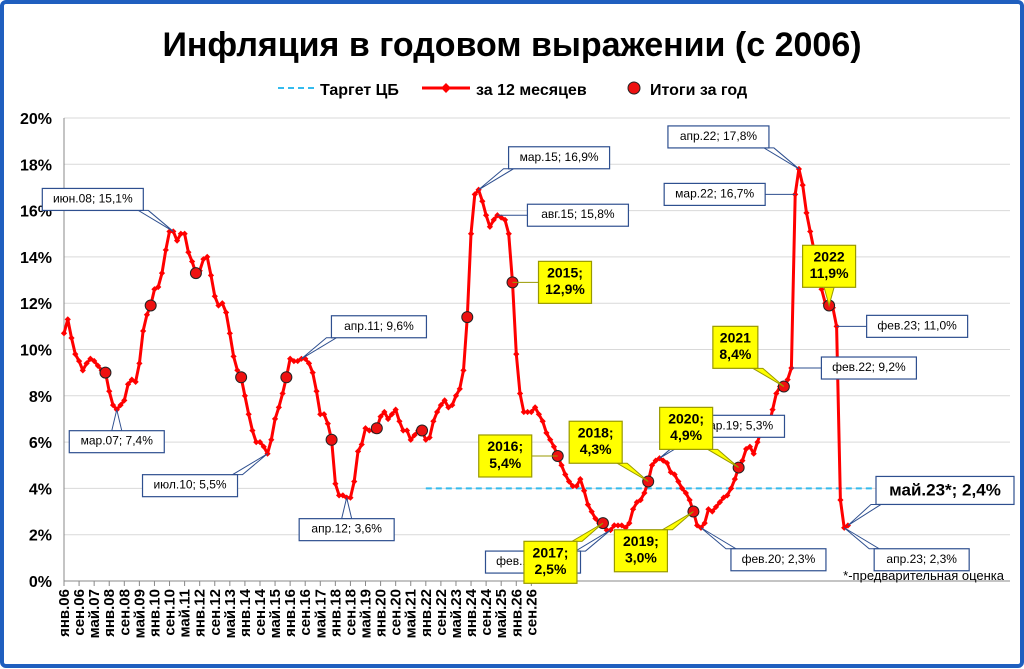 The image size is (1024, 669). Describe the element at coordinates (366, 613) in the screenshot. I see `x-tick-label: май.19` at that location.